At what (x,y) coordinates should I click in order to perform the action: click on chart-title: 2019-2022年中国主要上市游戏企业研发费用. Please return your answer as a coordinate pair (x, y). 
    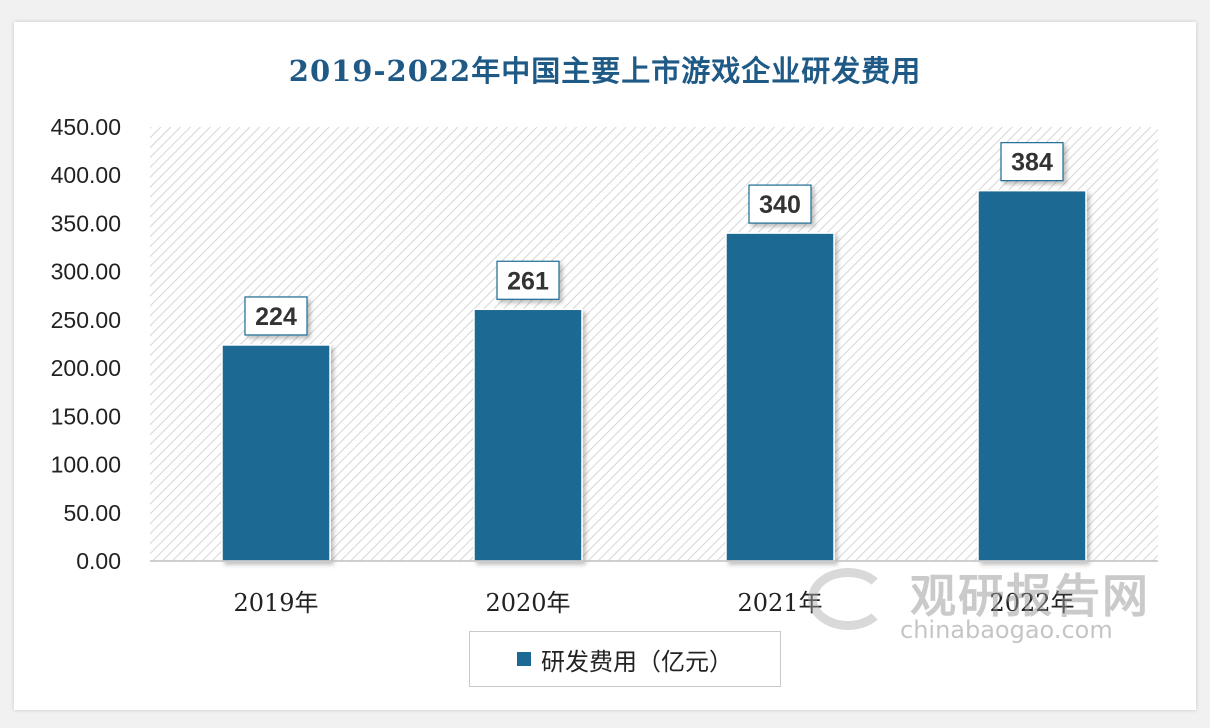
    Looking at the image, I should click on (605, 71).